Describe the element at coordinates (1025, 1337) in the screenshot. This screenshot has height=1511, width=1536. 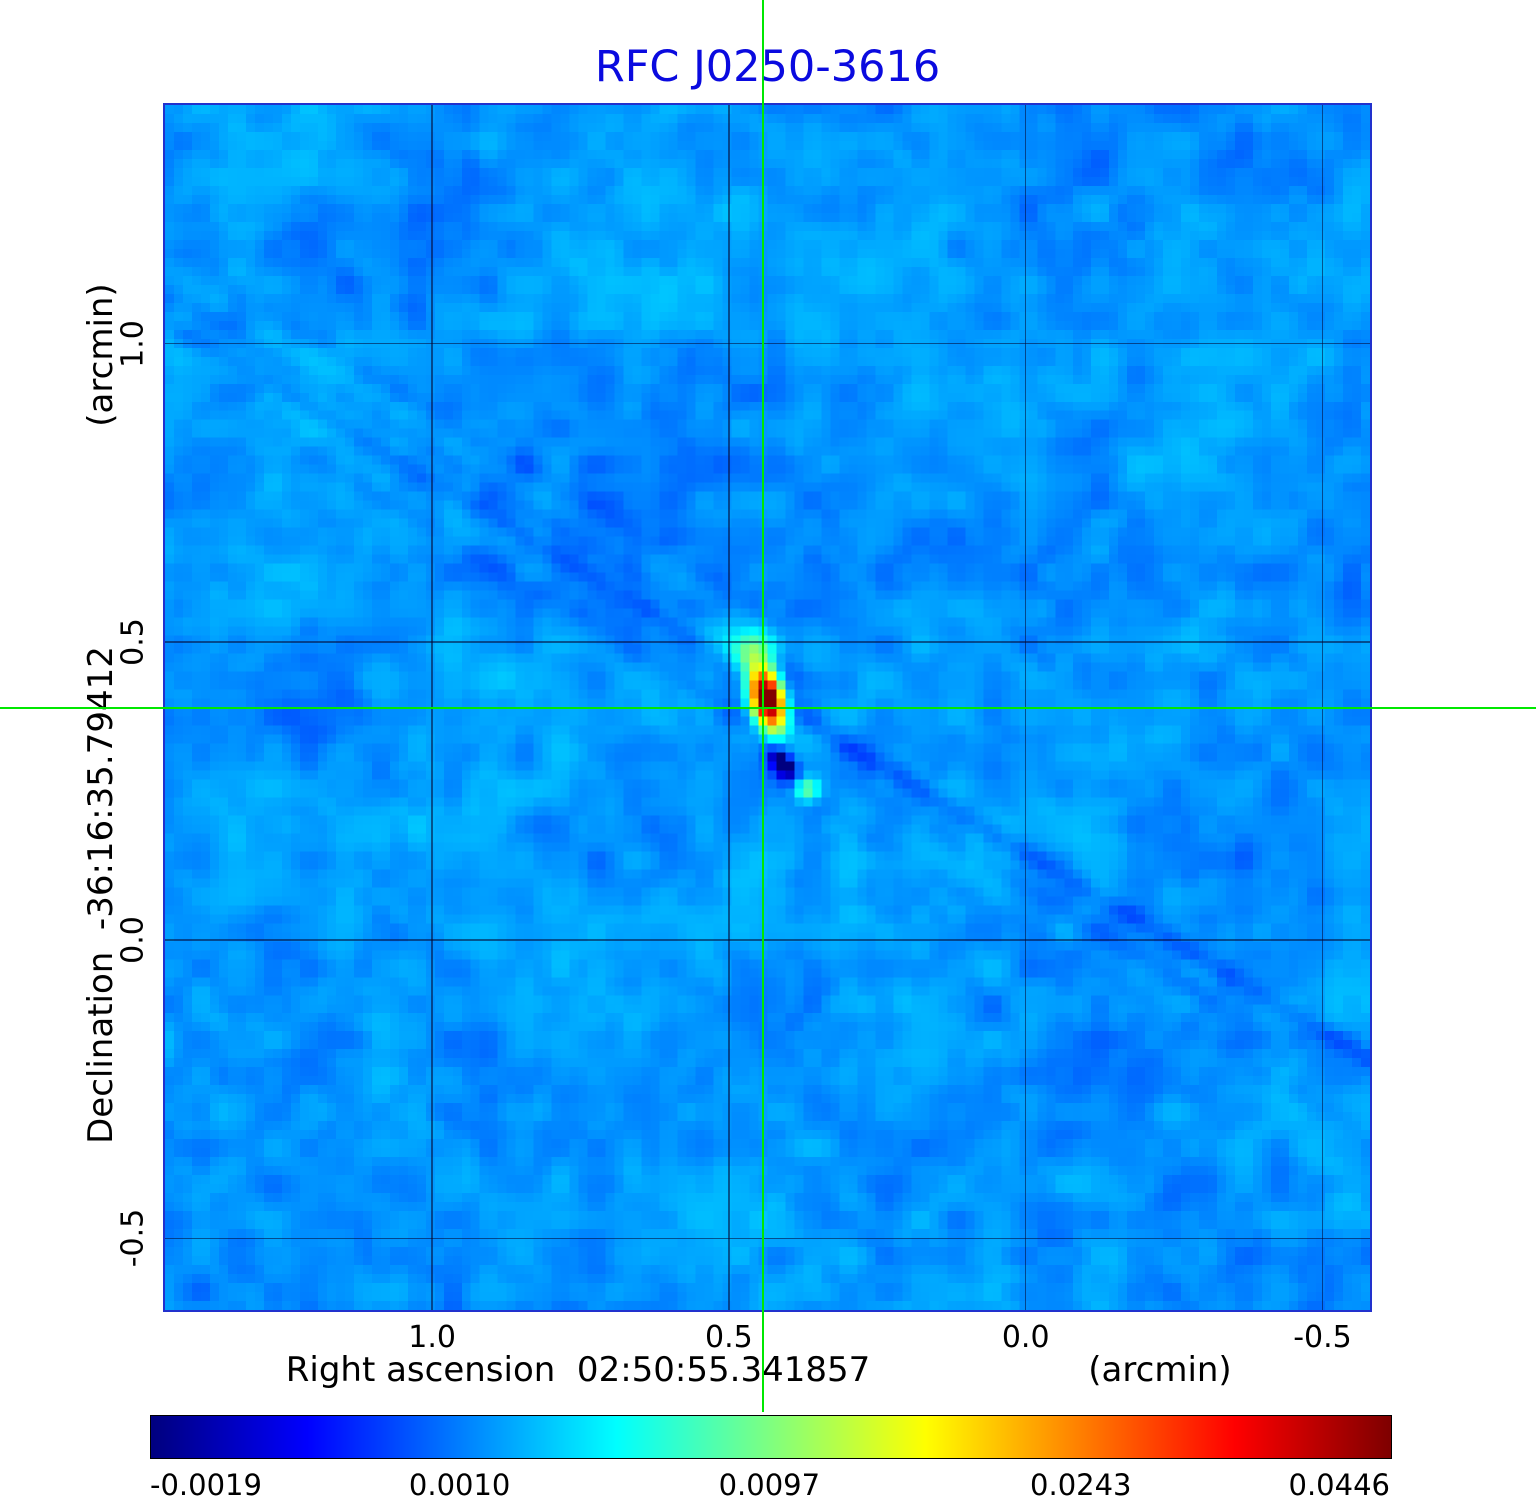
I see `x-tick-label: 0.0` at that location.